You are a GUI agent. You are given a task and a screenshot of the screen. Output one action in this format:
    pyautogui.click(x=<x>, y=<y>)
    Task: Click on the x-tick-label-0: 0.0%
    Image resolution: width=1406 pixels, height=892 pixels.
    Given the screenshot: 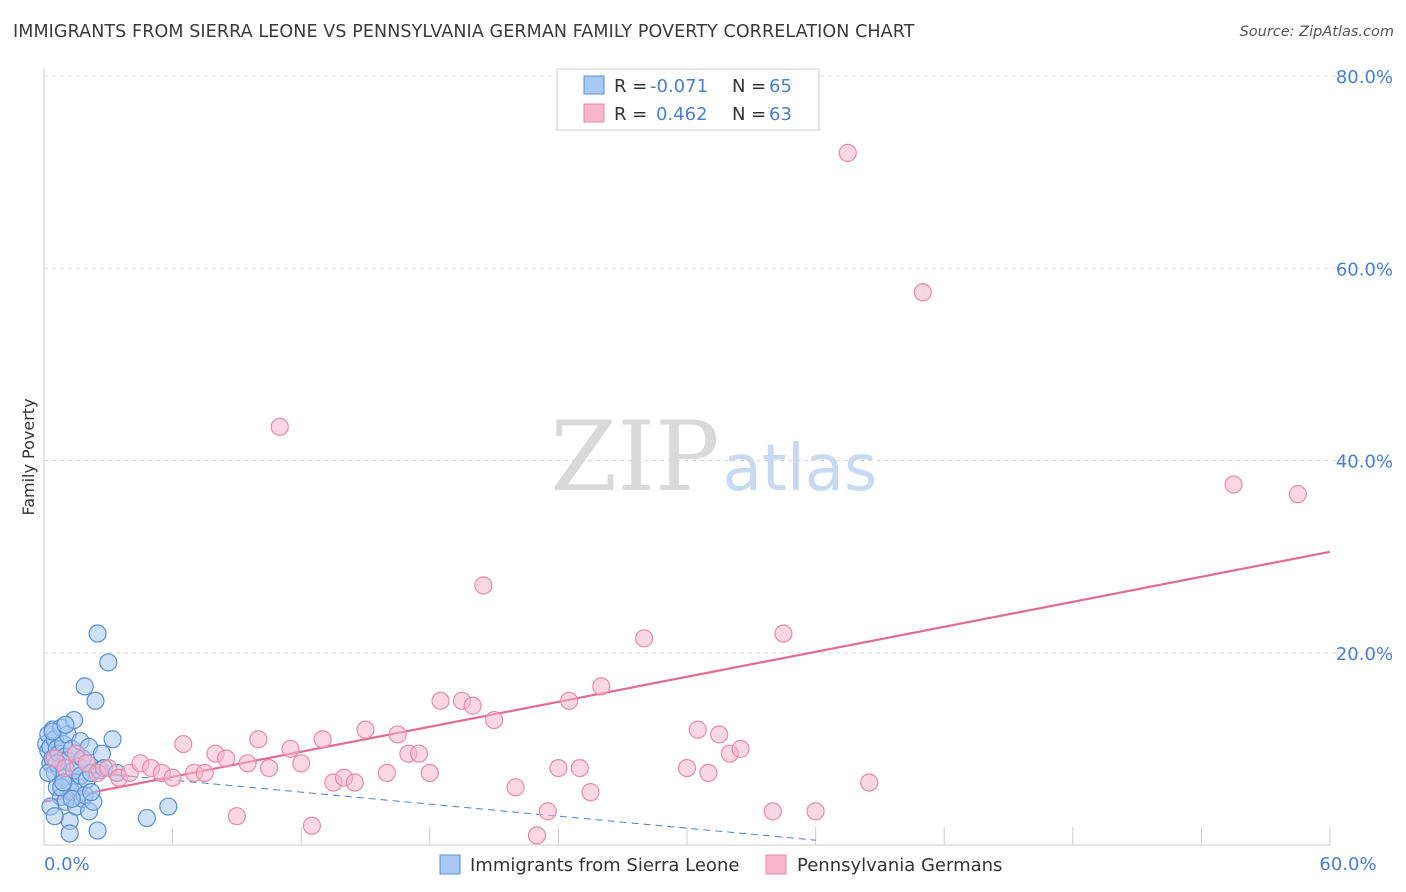 What is the action you would take?
    pyautogui.click(x=67, y=864)
    